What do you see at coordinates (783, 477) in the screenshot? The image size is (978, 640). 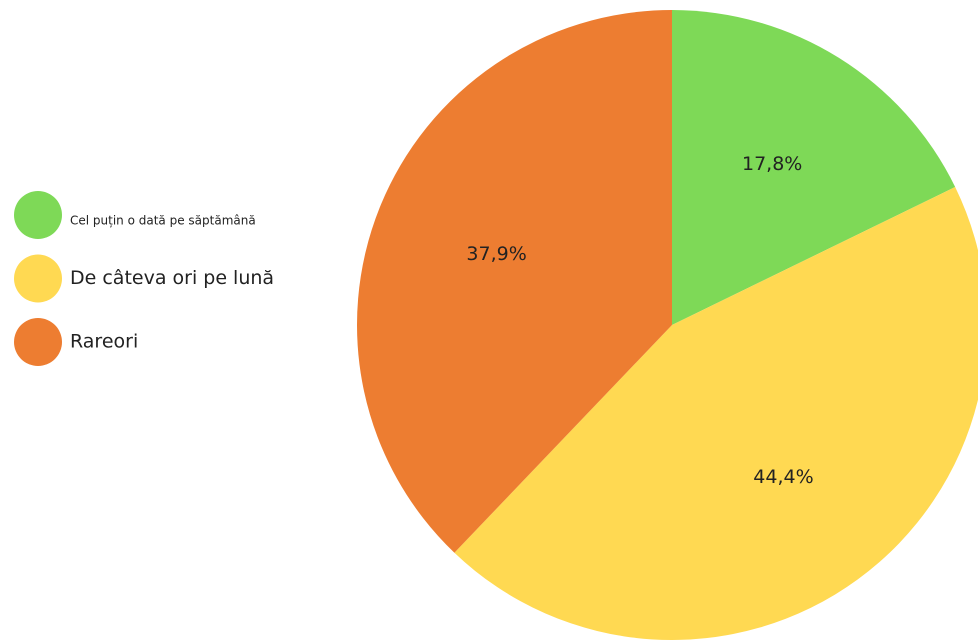 I see `slice-label: 44,4%` at bounding box center [783, 477].